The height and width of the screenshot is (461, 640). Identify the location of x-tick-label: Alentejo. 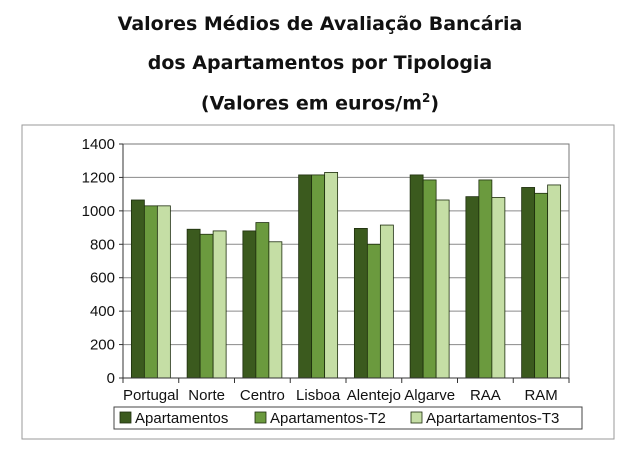
(374, 395).